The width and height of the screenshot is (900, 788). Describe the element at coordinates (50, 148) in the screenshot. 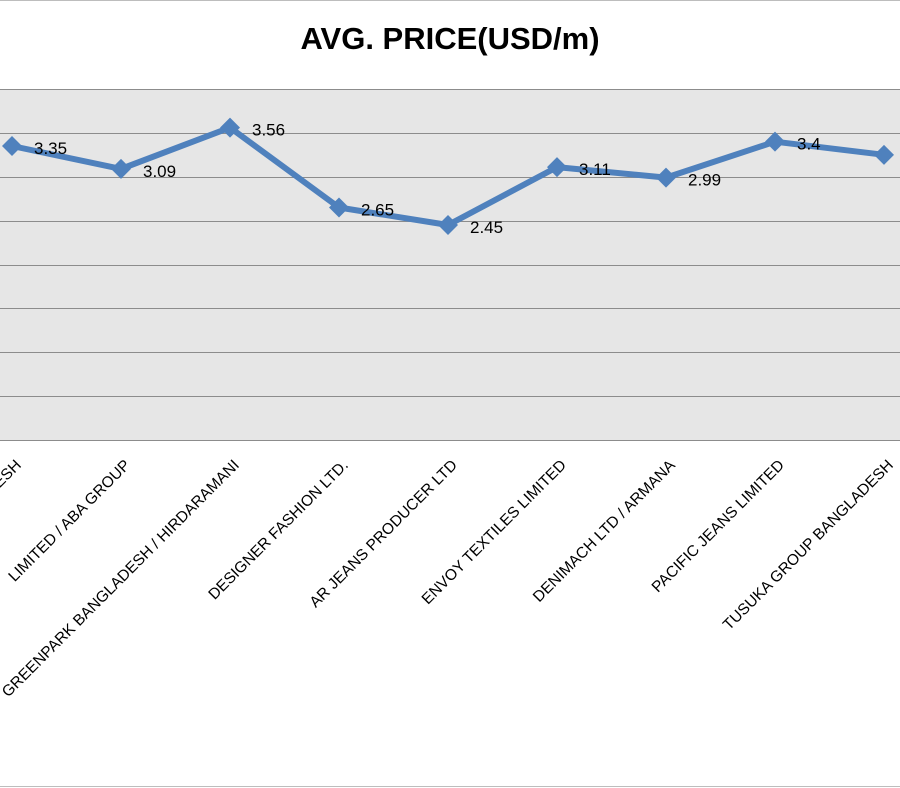

I see `data-label: 3.35` at that location.